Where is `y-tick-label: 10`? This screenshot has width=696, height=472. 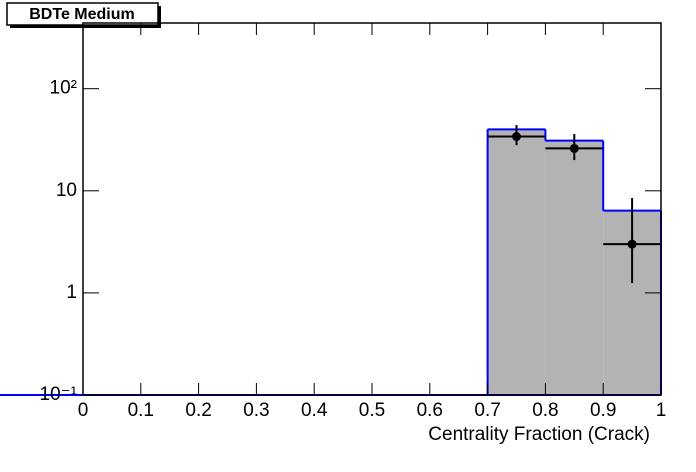
y-tick-label: 10 is located at coordinates (66, 190).